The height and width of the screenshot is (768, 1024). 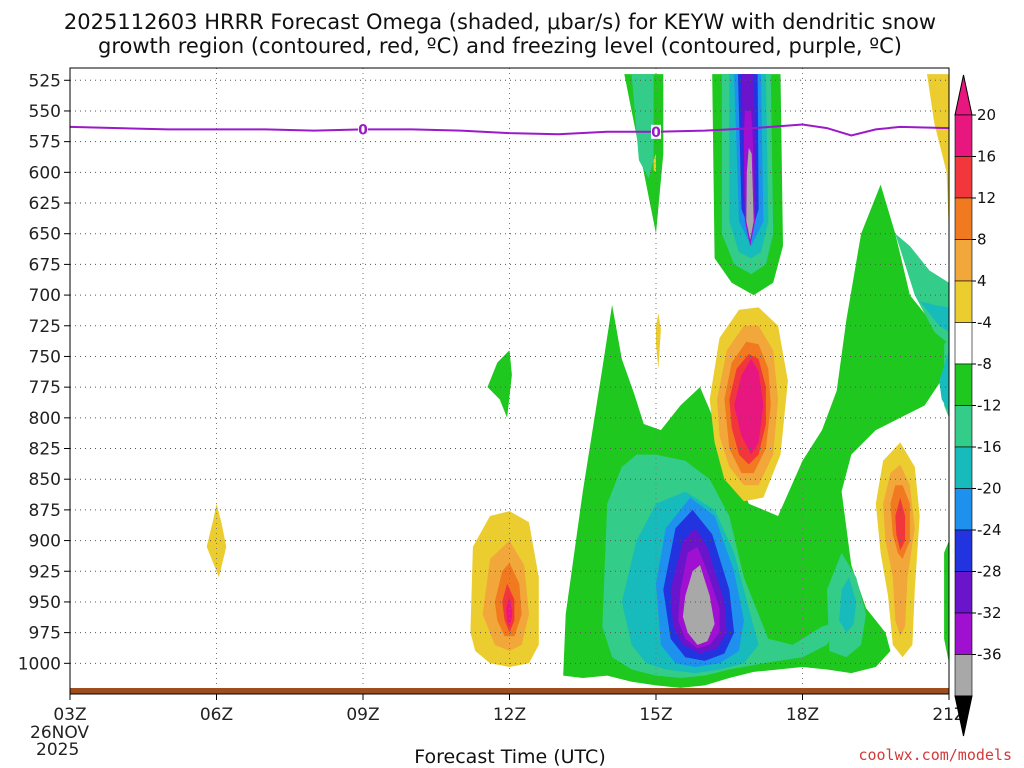 I want to click on y-tick-label-550: 550, so click(x=45, y=112).